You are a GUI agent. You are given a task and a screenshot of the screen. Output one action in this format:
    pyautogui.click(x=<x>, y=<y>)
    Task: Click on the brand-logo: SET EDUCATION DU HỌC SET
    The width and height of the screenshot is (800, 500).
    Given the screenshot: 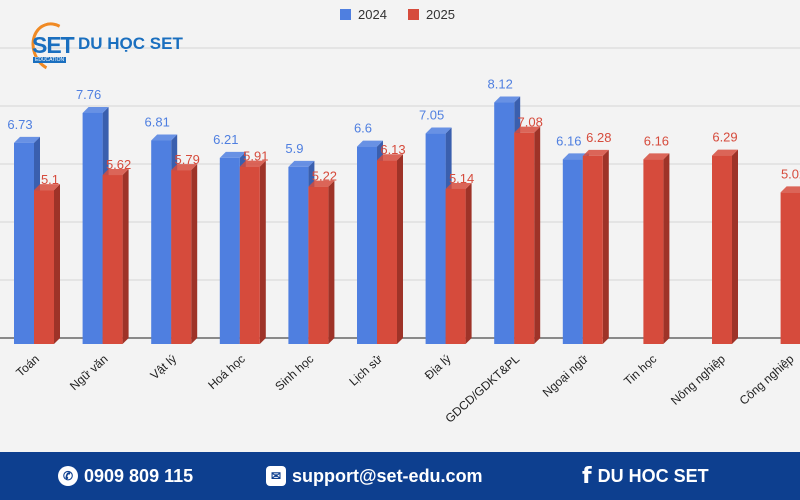 What is the action you would take?
    pyautogui.click(x=103, y=47)
    